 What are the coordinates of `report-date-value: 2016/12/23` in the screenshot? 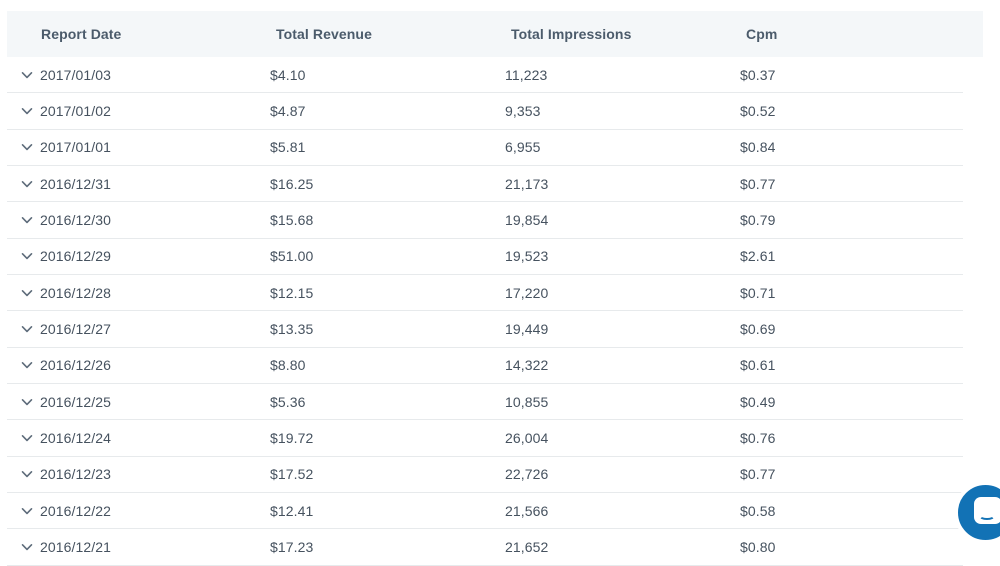 It's located at (76, 474).